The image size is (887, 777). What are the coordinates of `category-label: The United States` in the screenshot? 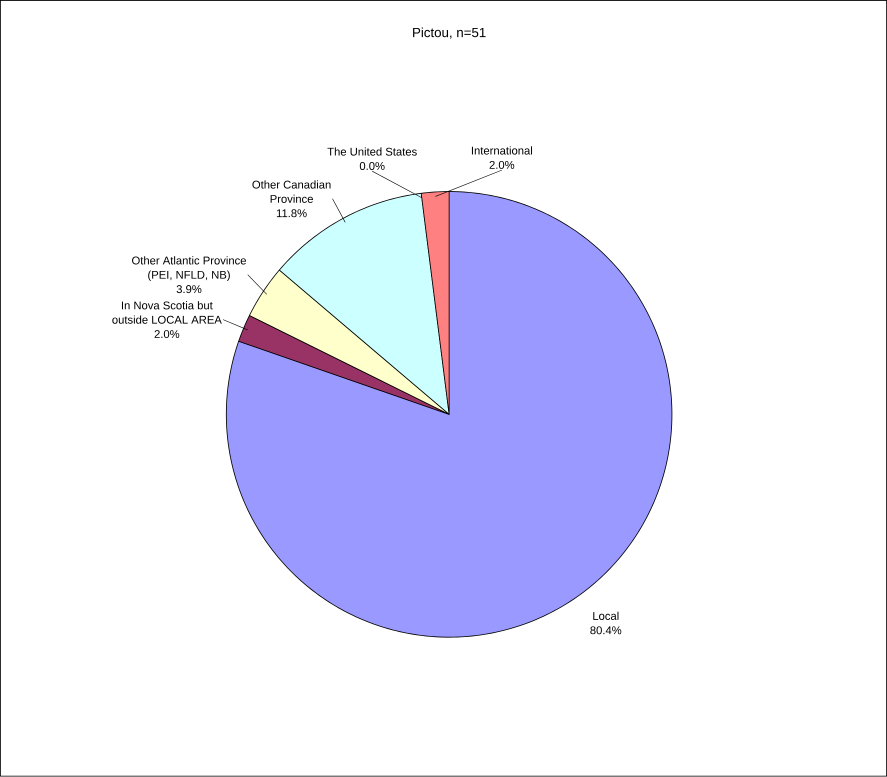 It's located at (372, 152).